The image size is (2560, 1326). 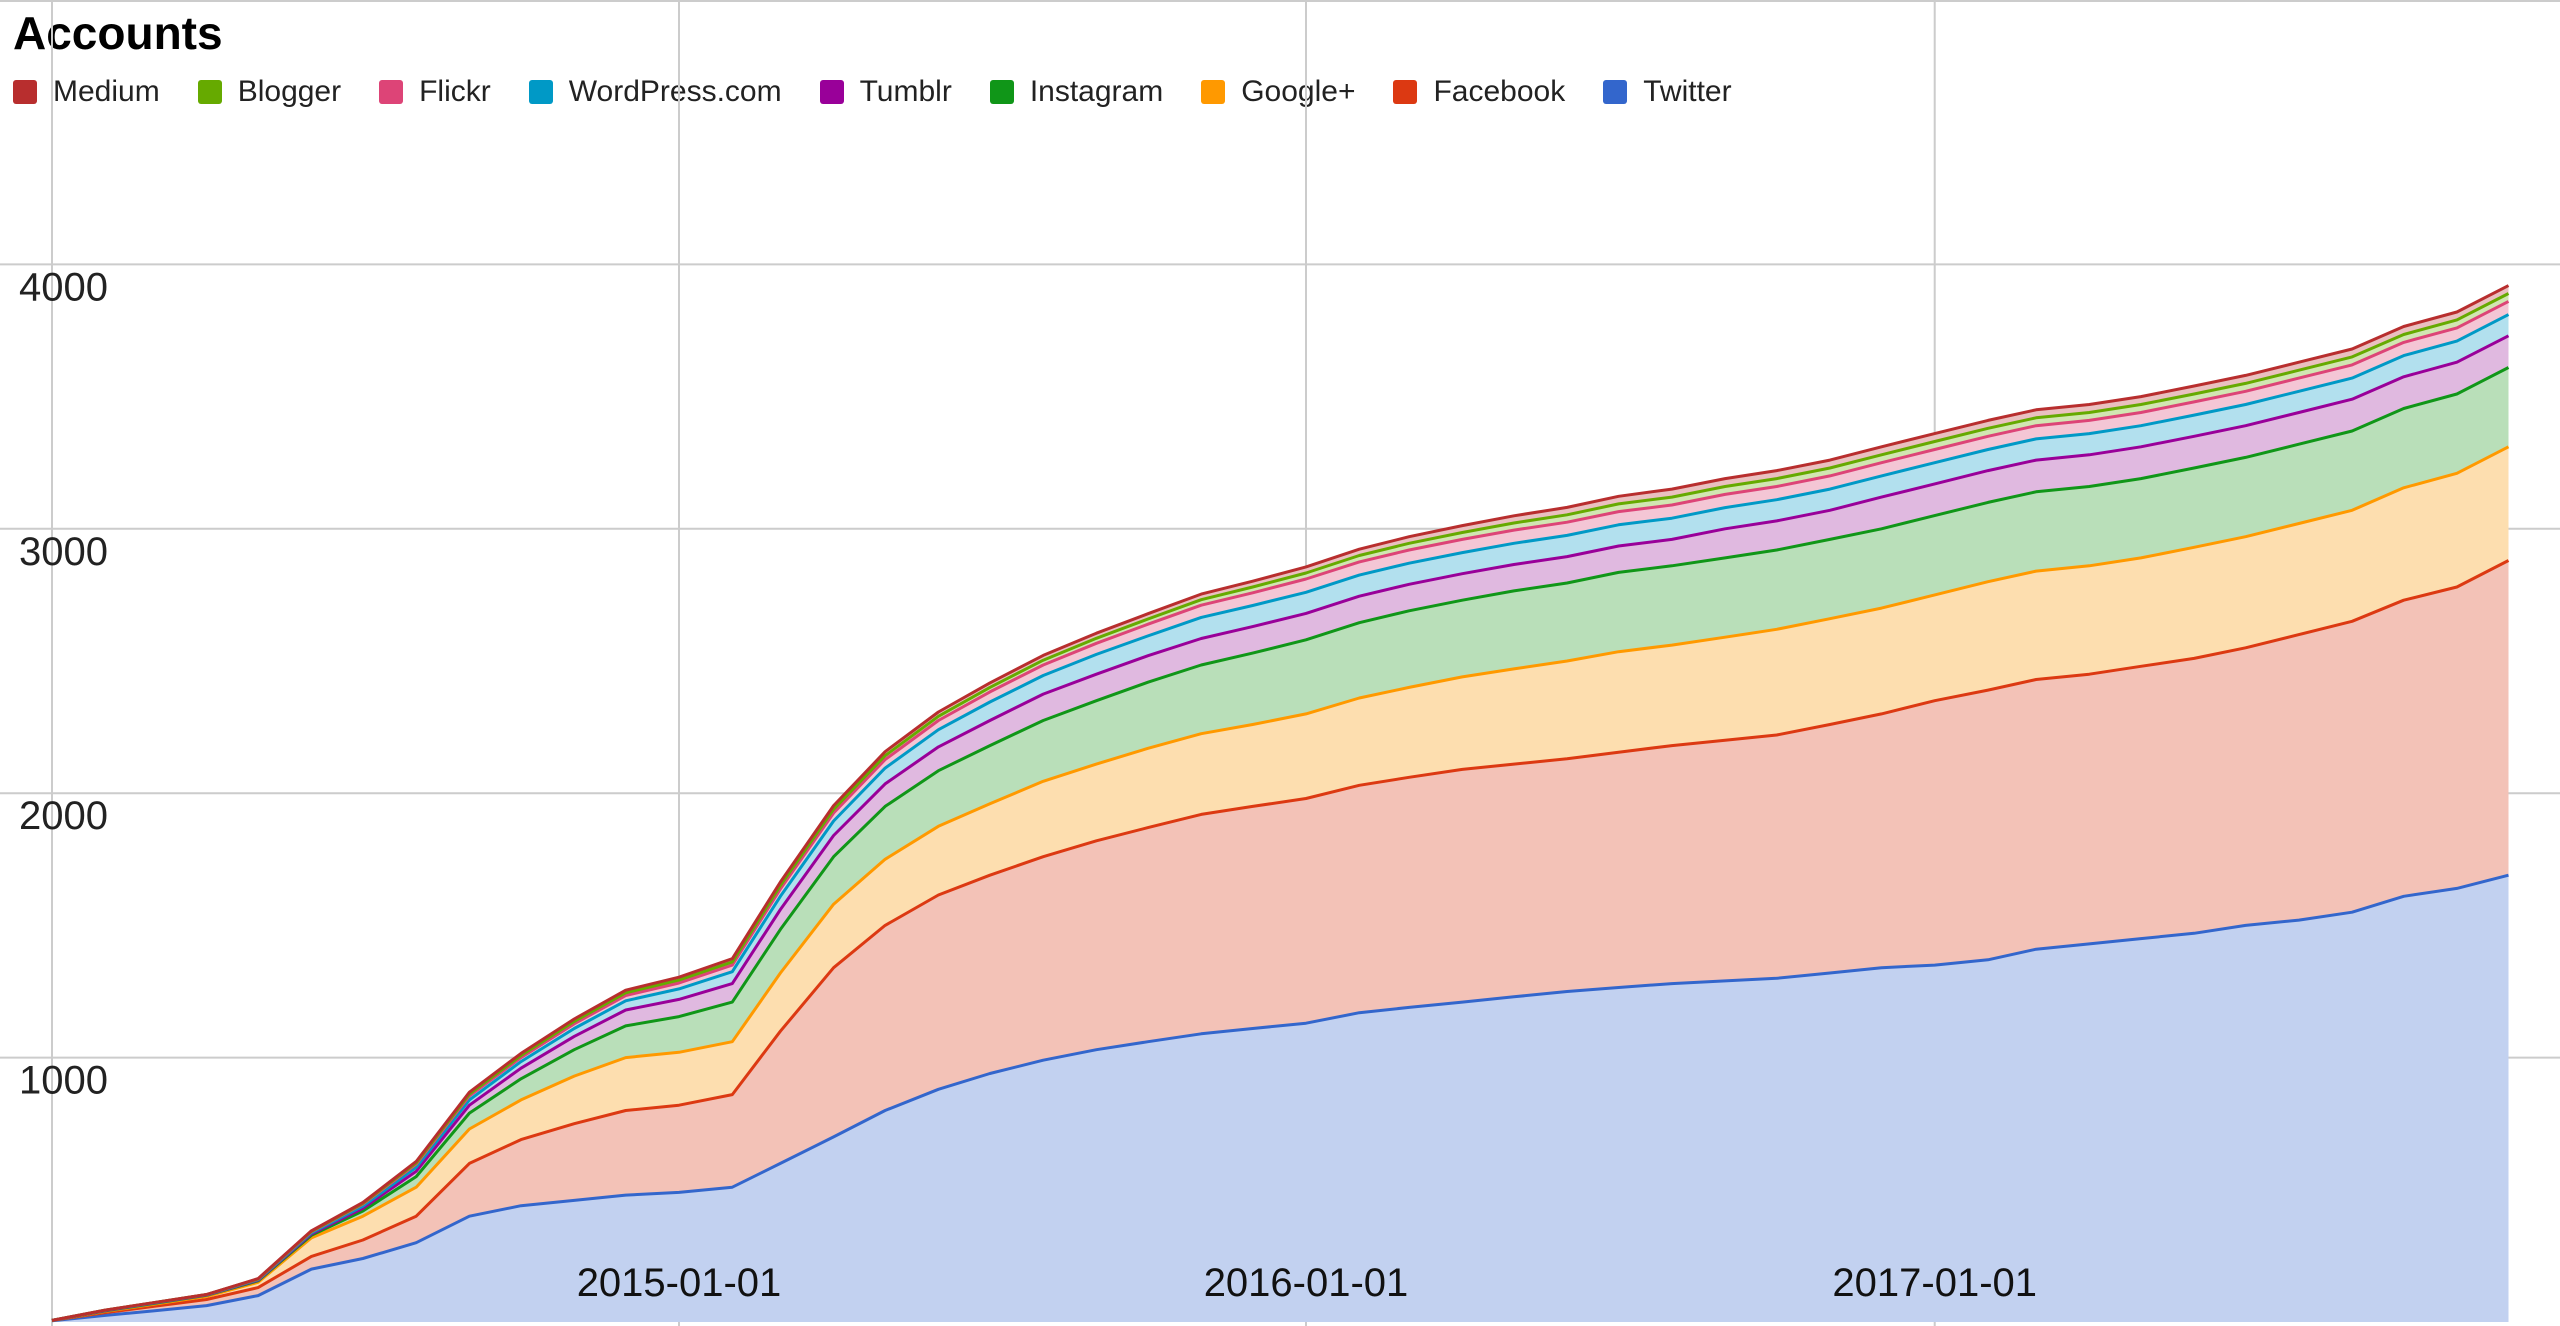 I want to click on legend-item-facebook: Facebook, so click(x=1479, y=92).